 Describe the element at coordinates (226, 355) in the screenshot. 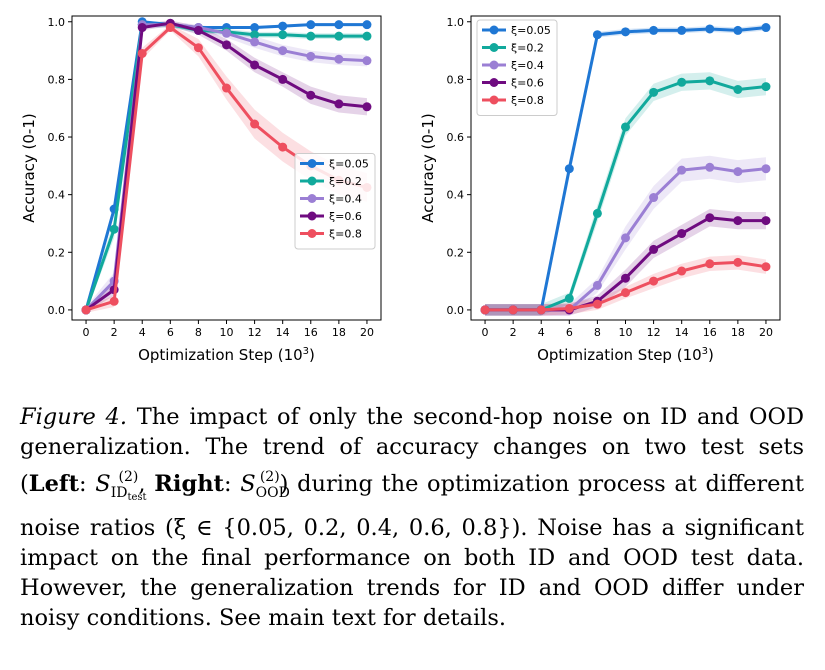

I see `x-axis-label: Optimization Step (103)` at that location.